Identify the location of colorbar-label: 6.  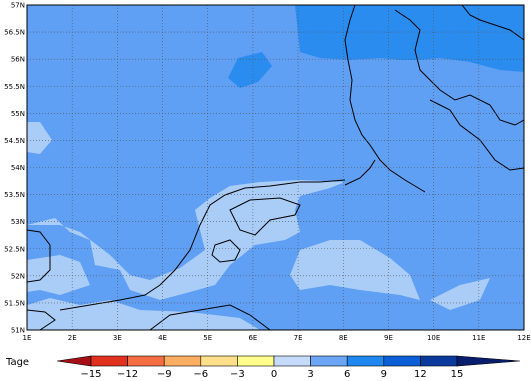
(347, 374).